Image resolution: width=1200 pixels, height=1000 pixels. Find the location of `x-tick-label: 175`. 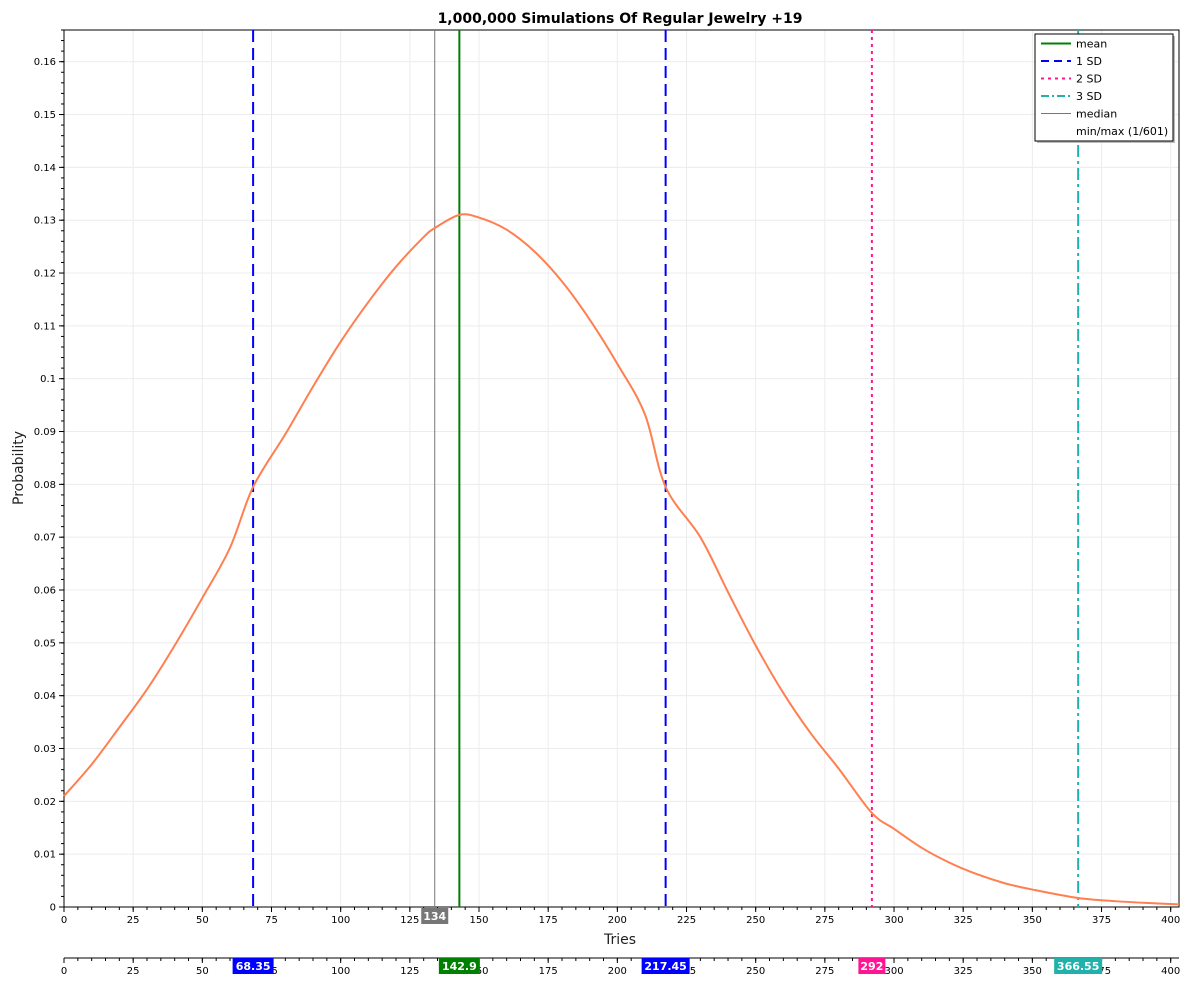

x-tick-label: 175 is located at coordinates (548, 920).